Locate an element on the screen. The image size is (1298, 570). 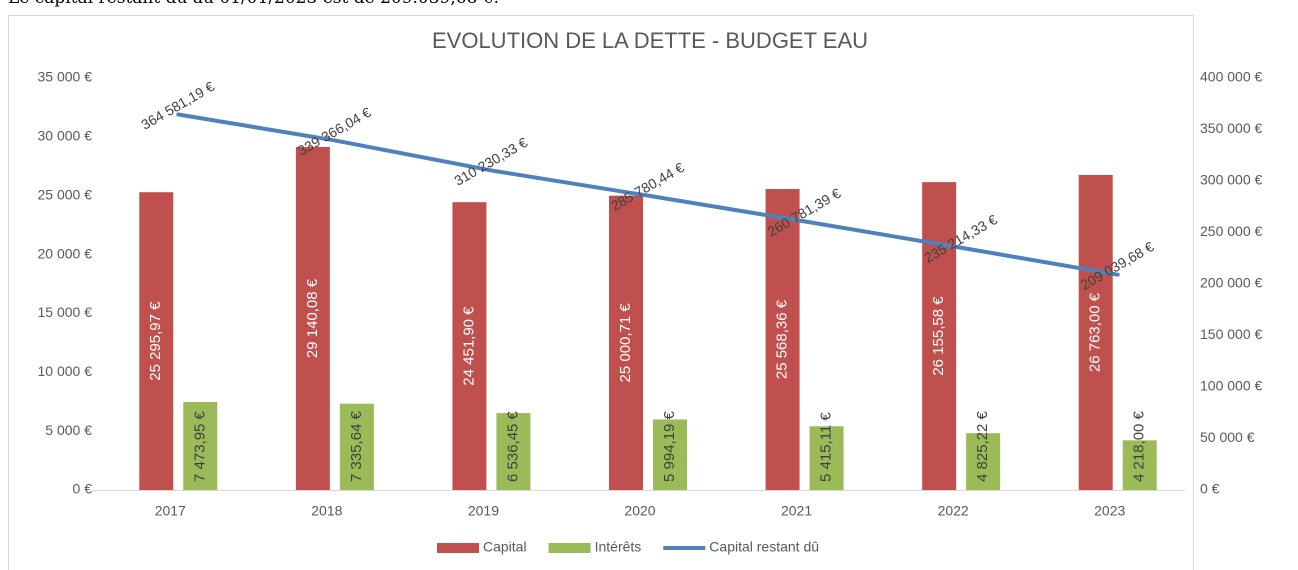
y-tick-label: 35 000 € is located at coordinates (65, 77).